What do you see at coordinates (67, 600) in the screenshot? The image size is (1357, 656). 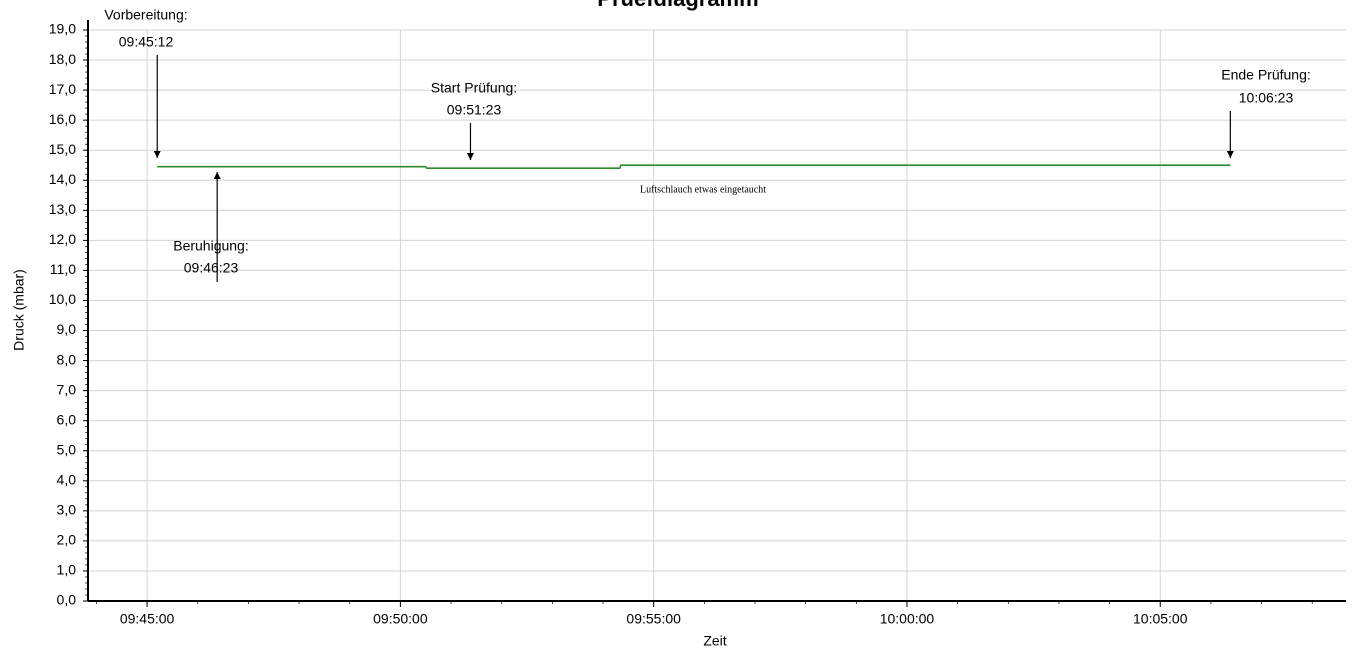 I see `y-tick-label: 0,0` at bounding box center [67, 600].